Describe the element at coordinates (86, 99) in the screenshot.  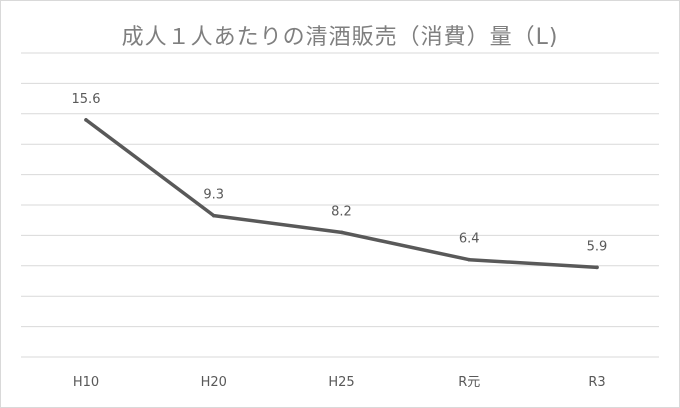
I see `data-label: 15.6` at that location.